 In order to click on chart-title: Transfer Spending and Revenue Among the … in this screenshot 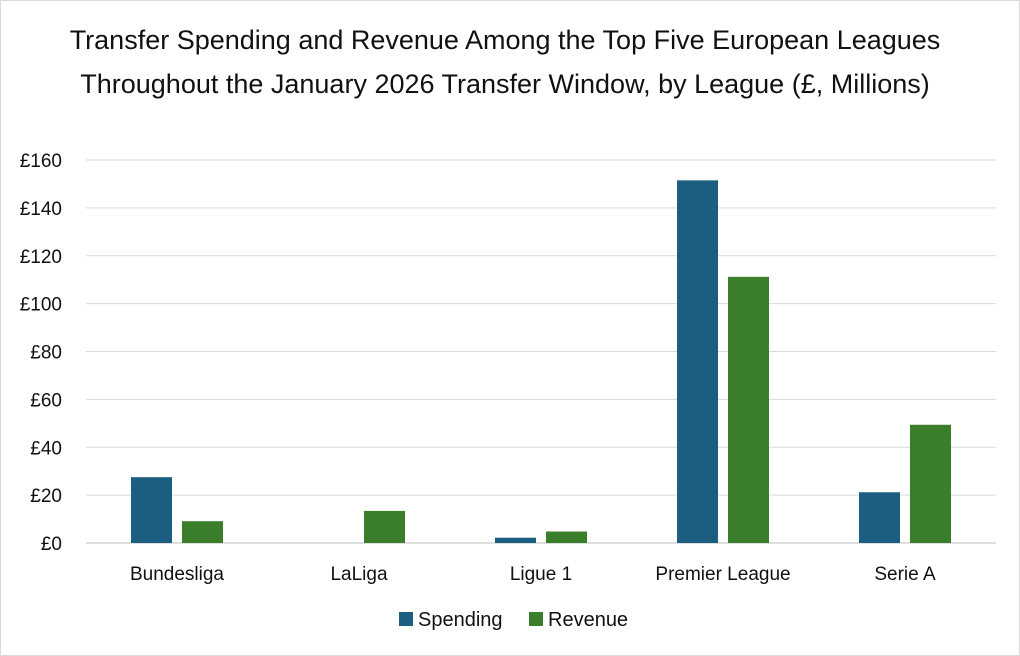, I will do `click(505, 62)`.